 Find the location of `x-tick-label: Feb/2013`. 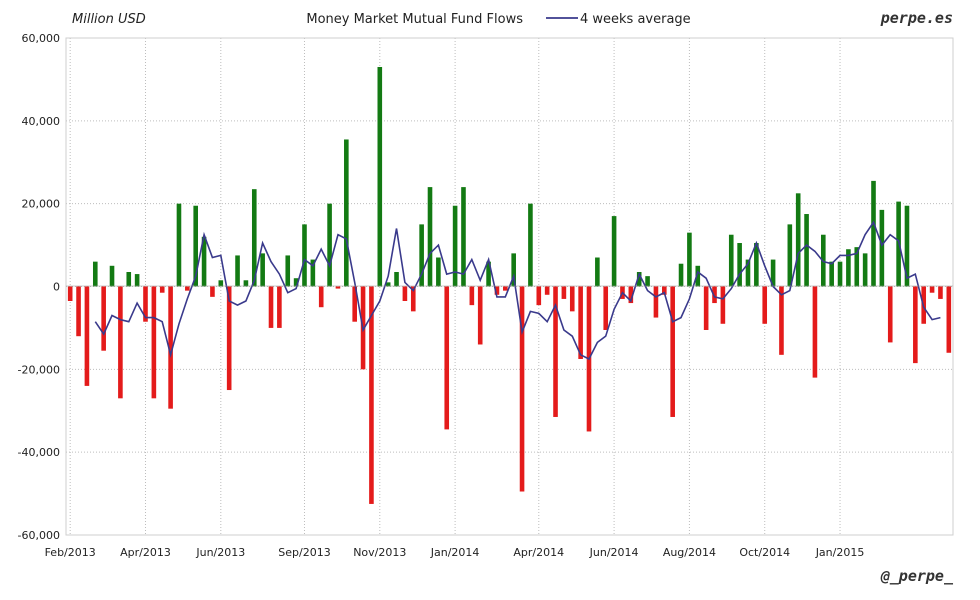

x-tick-label: Feb/2013 is located at coordinates (70, 552).